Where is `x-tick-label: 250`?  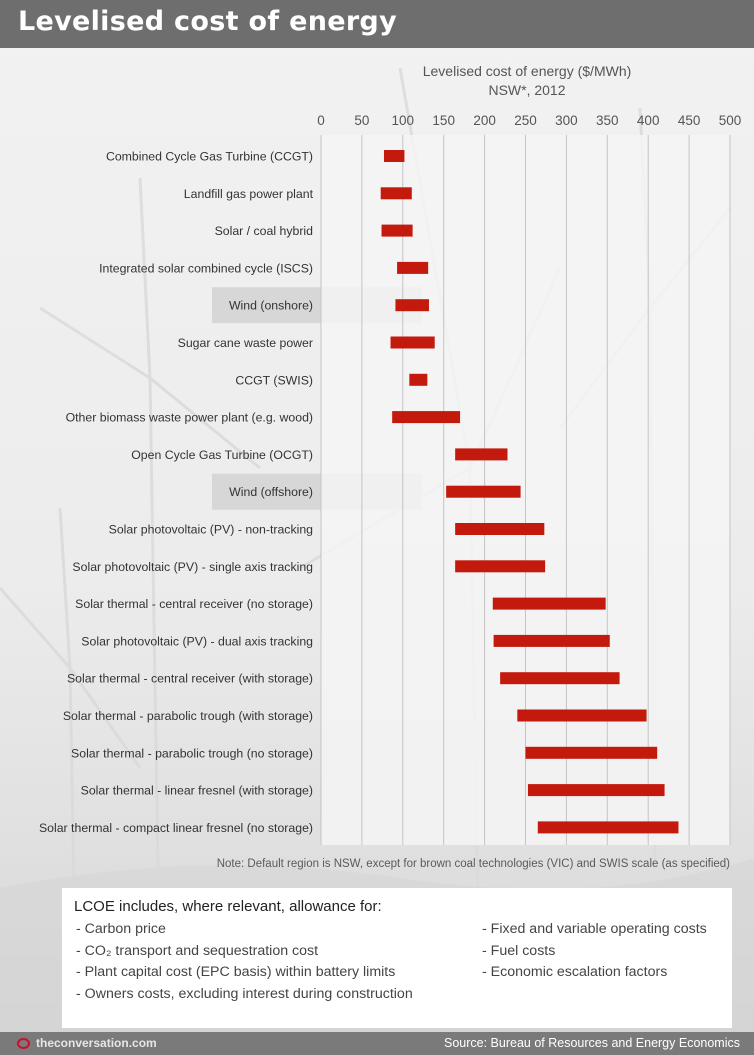
x-tick-label: 250 is located at coordinates (525, 120).